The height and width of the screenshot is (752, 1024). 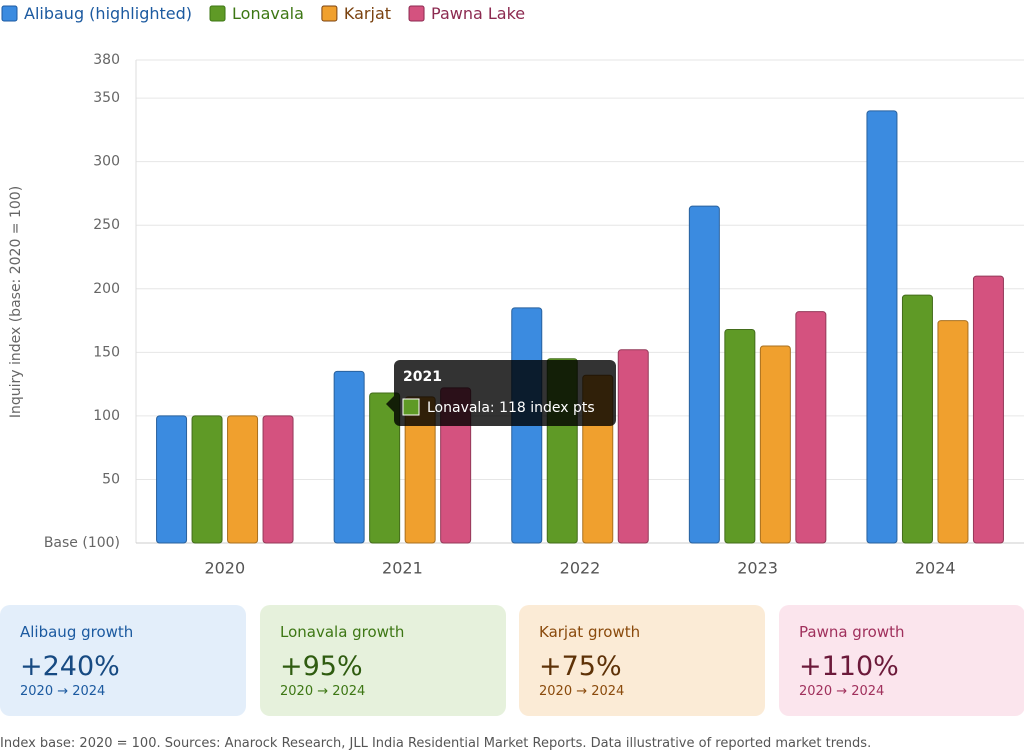 I want to click on x-tick-label: 2024, so click(x=935, y=568).